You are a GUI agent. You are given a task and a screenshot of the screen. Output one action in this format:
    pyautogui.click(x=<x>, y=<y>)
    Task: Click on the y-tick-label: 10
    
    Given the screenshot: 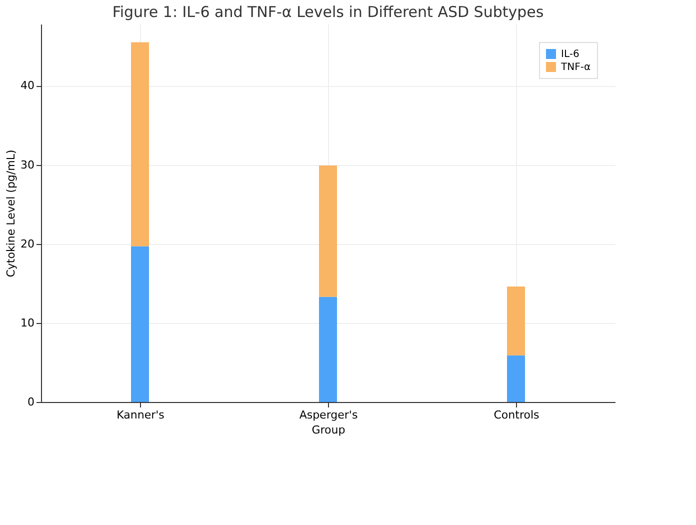 What is the action you would take?
    pyautogui.click(x=27, y=323)
    